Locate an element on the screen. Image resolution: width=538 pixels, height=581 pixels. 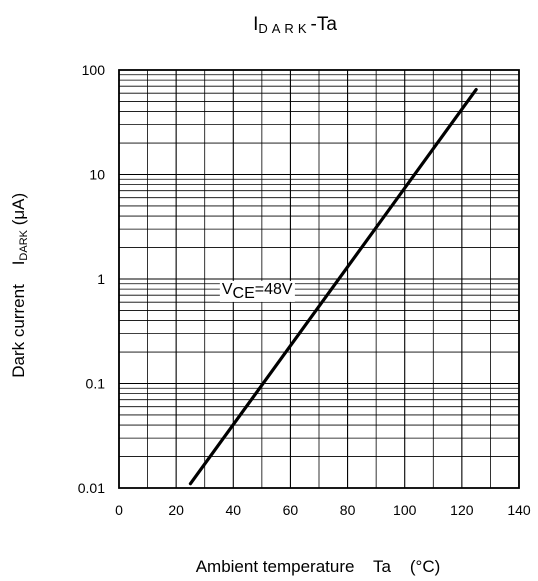
y-tick-labels: 0.01 0.1 1 10 100 is located at coordinates (91, 279).